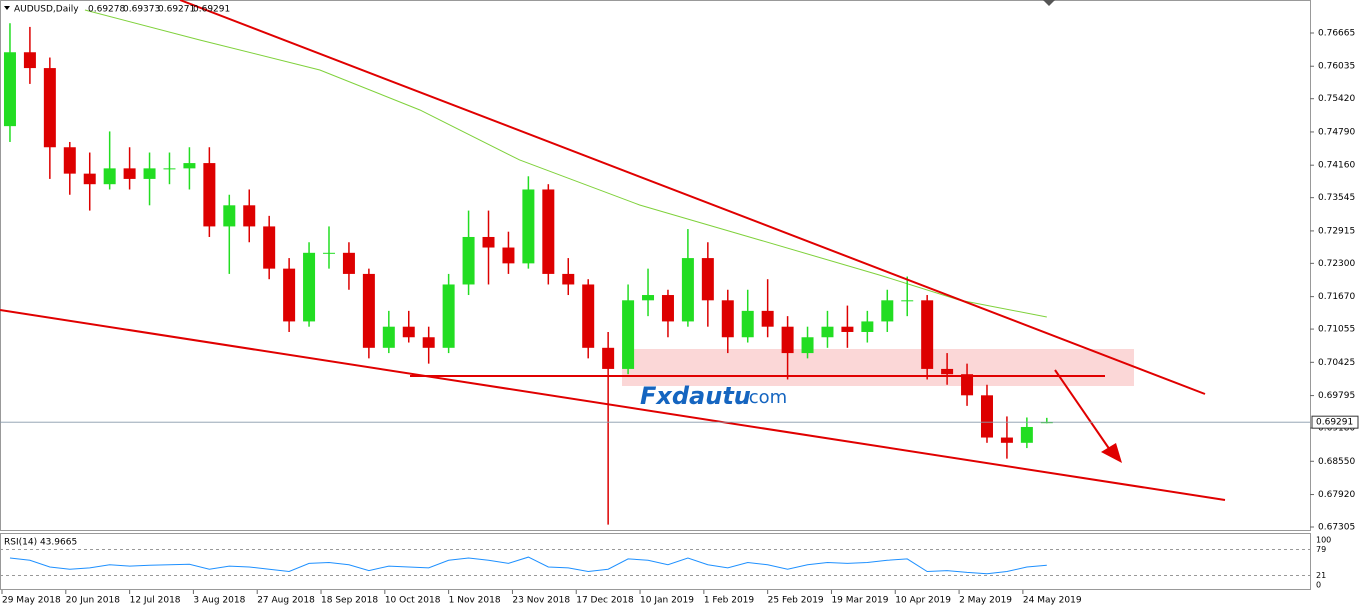 The image size is (1361, 606). What do you see at coordinates (1049, 3) in the screenshot?
I see `scroll-marker` at bounding box center [1049, 3].